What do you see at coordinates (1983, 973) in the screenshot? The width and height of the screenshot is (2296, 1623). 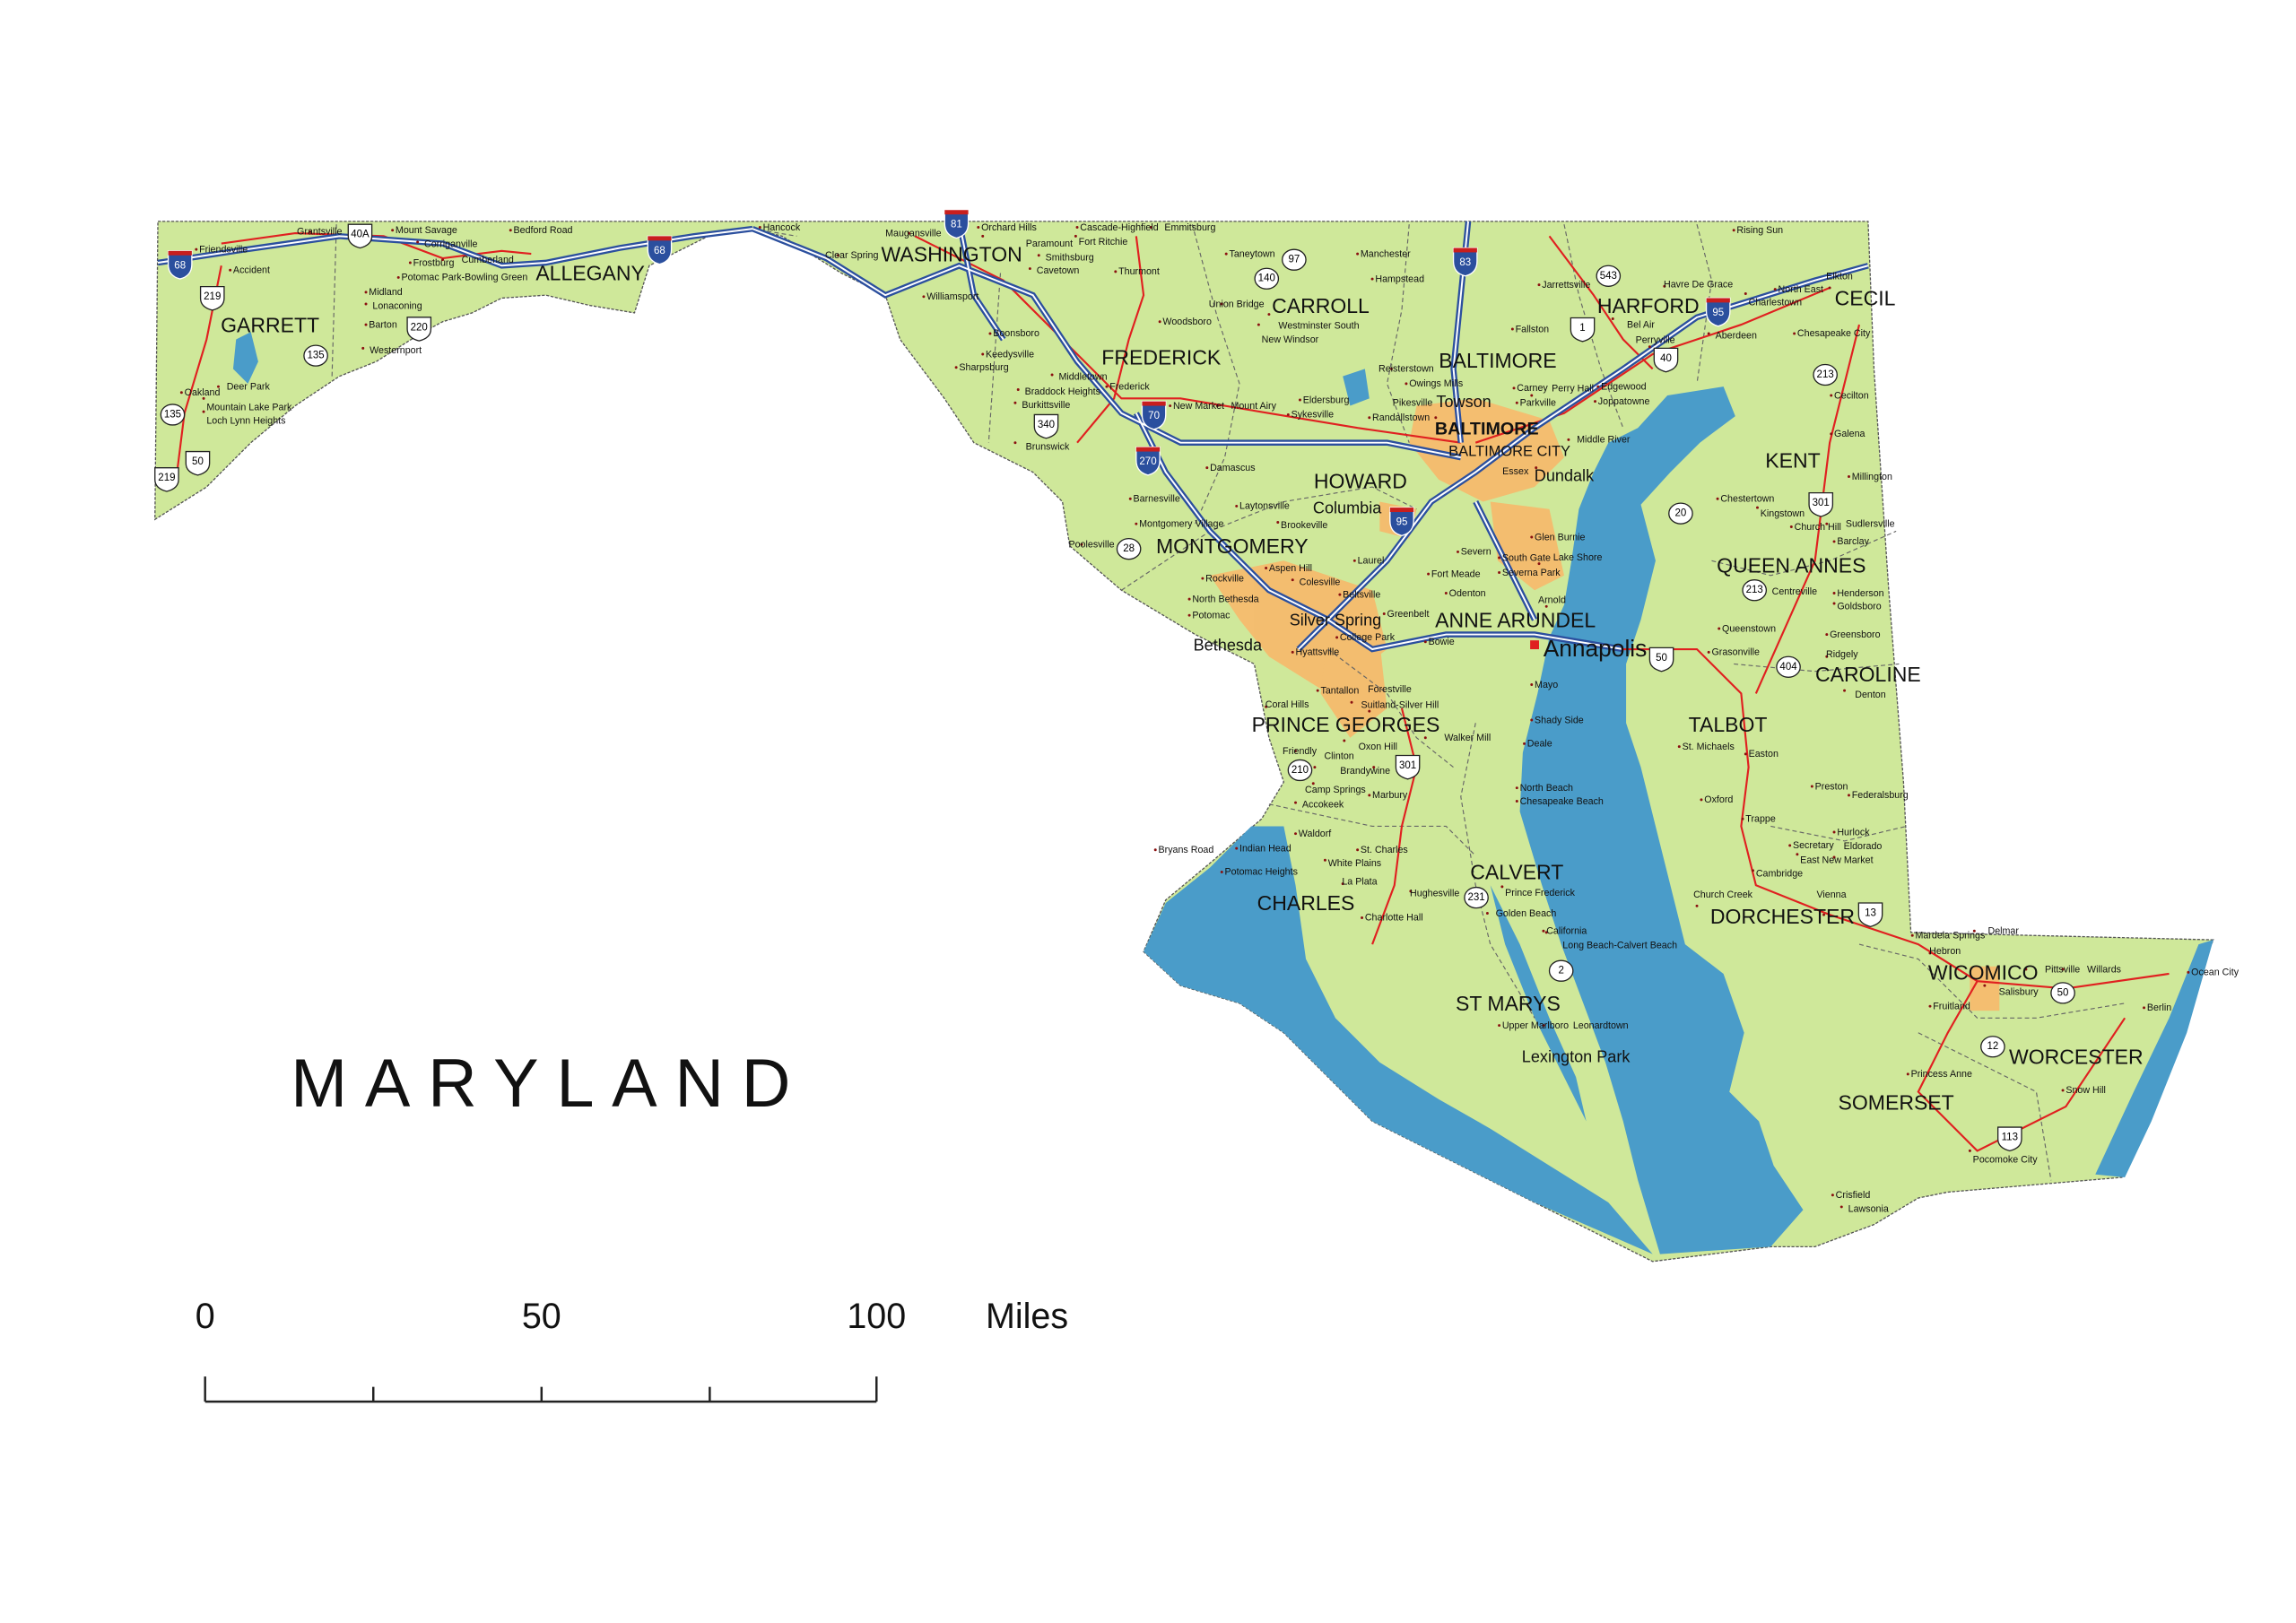 I see `county-label: WICOMICO` at bounding box center [1983, 973].